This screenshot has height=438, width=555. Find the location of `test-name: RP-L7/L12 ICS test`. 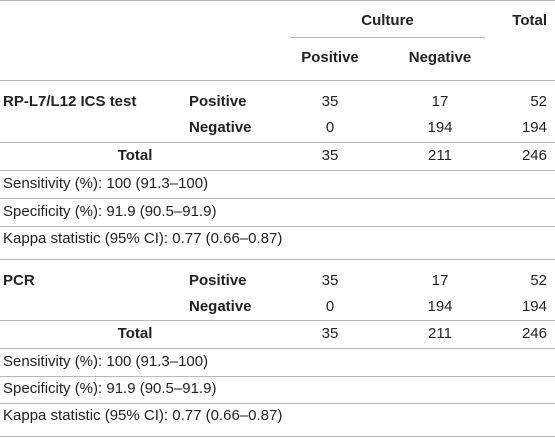

test-name: RP-L7/L12 ICS test is located at coordinates (70, 101).